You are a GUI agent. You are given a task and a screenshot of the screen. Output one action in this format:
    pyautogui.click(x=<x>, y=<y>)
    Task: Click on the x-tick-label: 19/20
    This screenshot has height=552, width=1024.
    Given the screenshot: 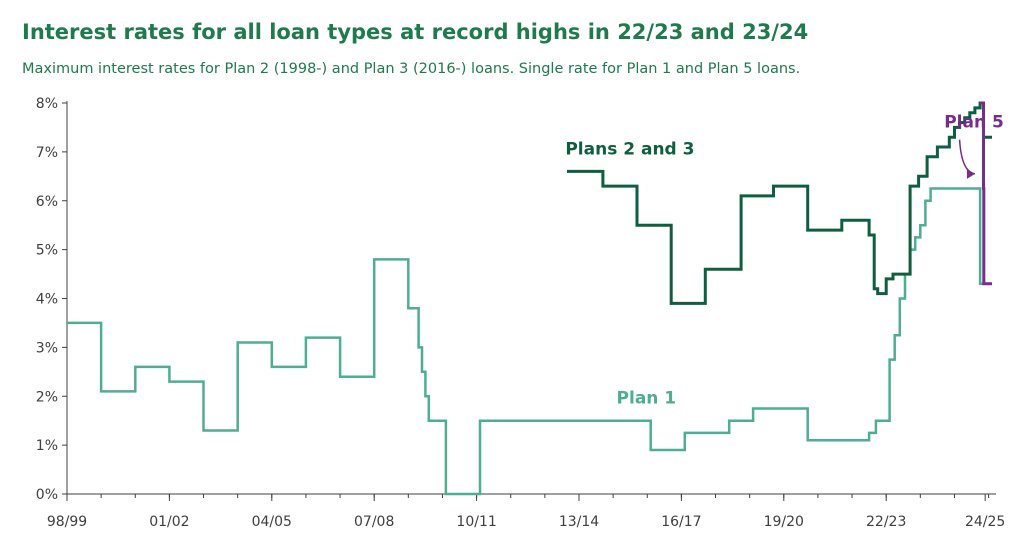 What is the action you would take?
    pyautogui.click(x=784, y=522)
    